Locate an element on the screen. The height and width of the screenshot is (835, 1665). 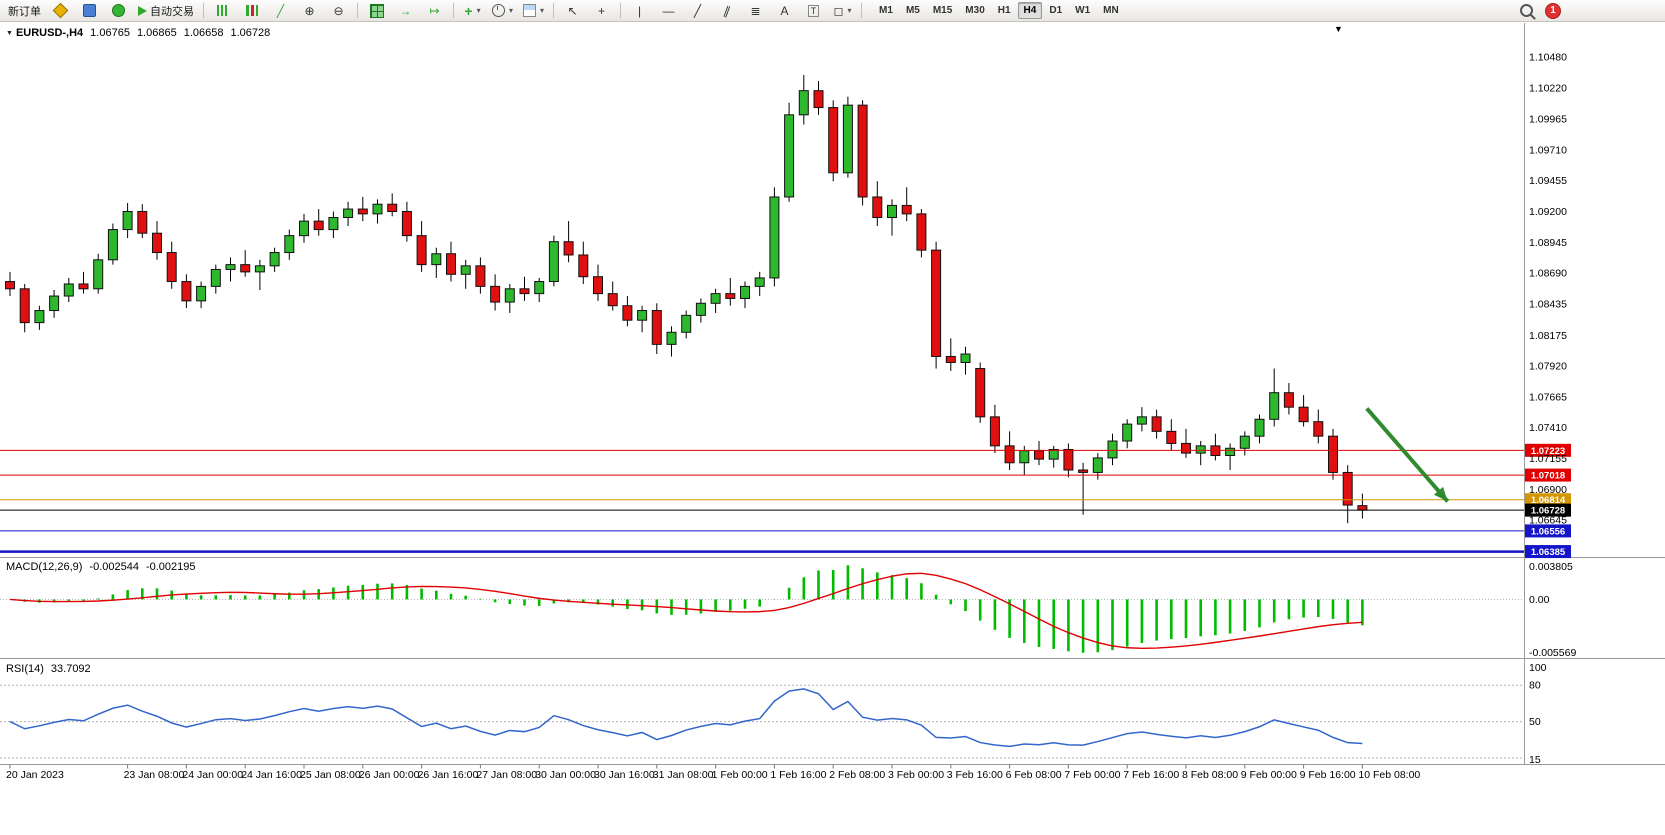
horizontal-line-button: — is located at coordinates (668, 10).